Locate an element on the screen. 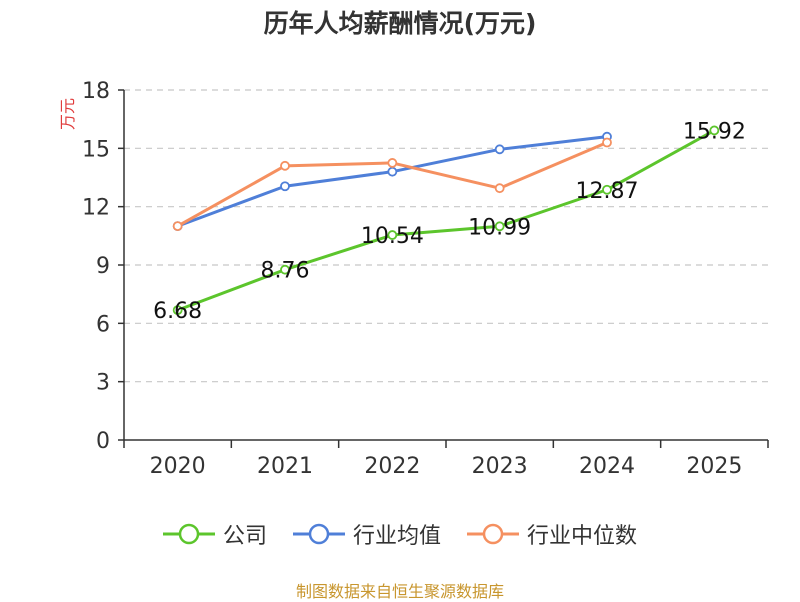 The image size is (800, 602). data-label: 8.76 is located at coordinates (285, 271).